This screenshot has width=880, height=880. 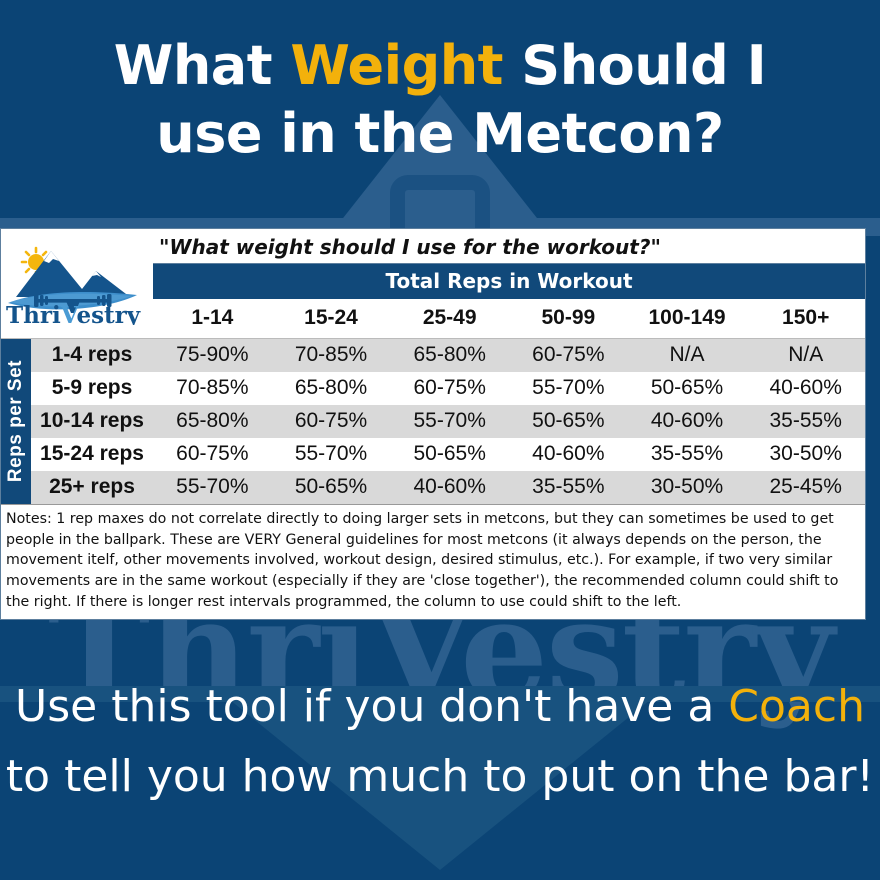 What do you see at coordinates (331, 317) in the screenshot?
I see `column-header-cell: 15-24` at bounding box center [331, 317].